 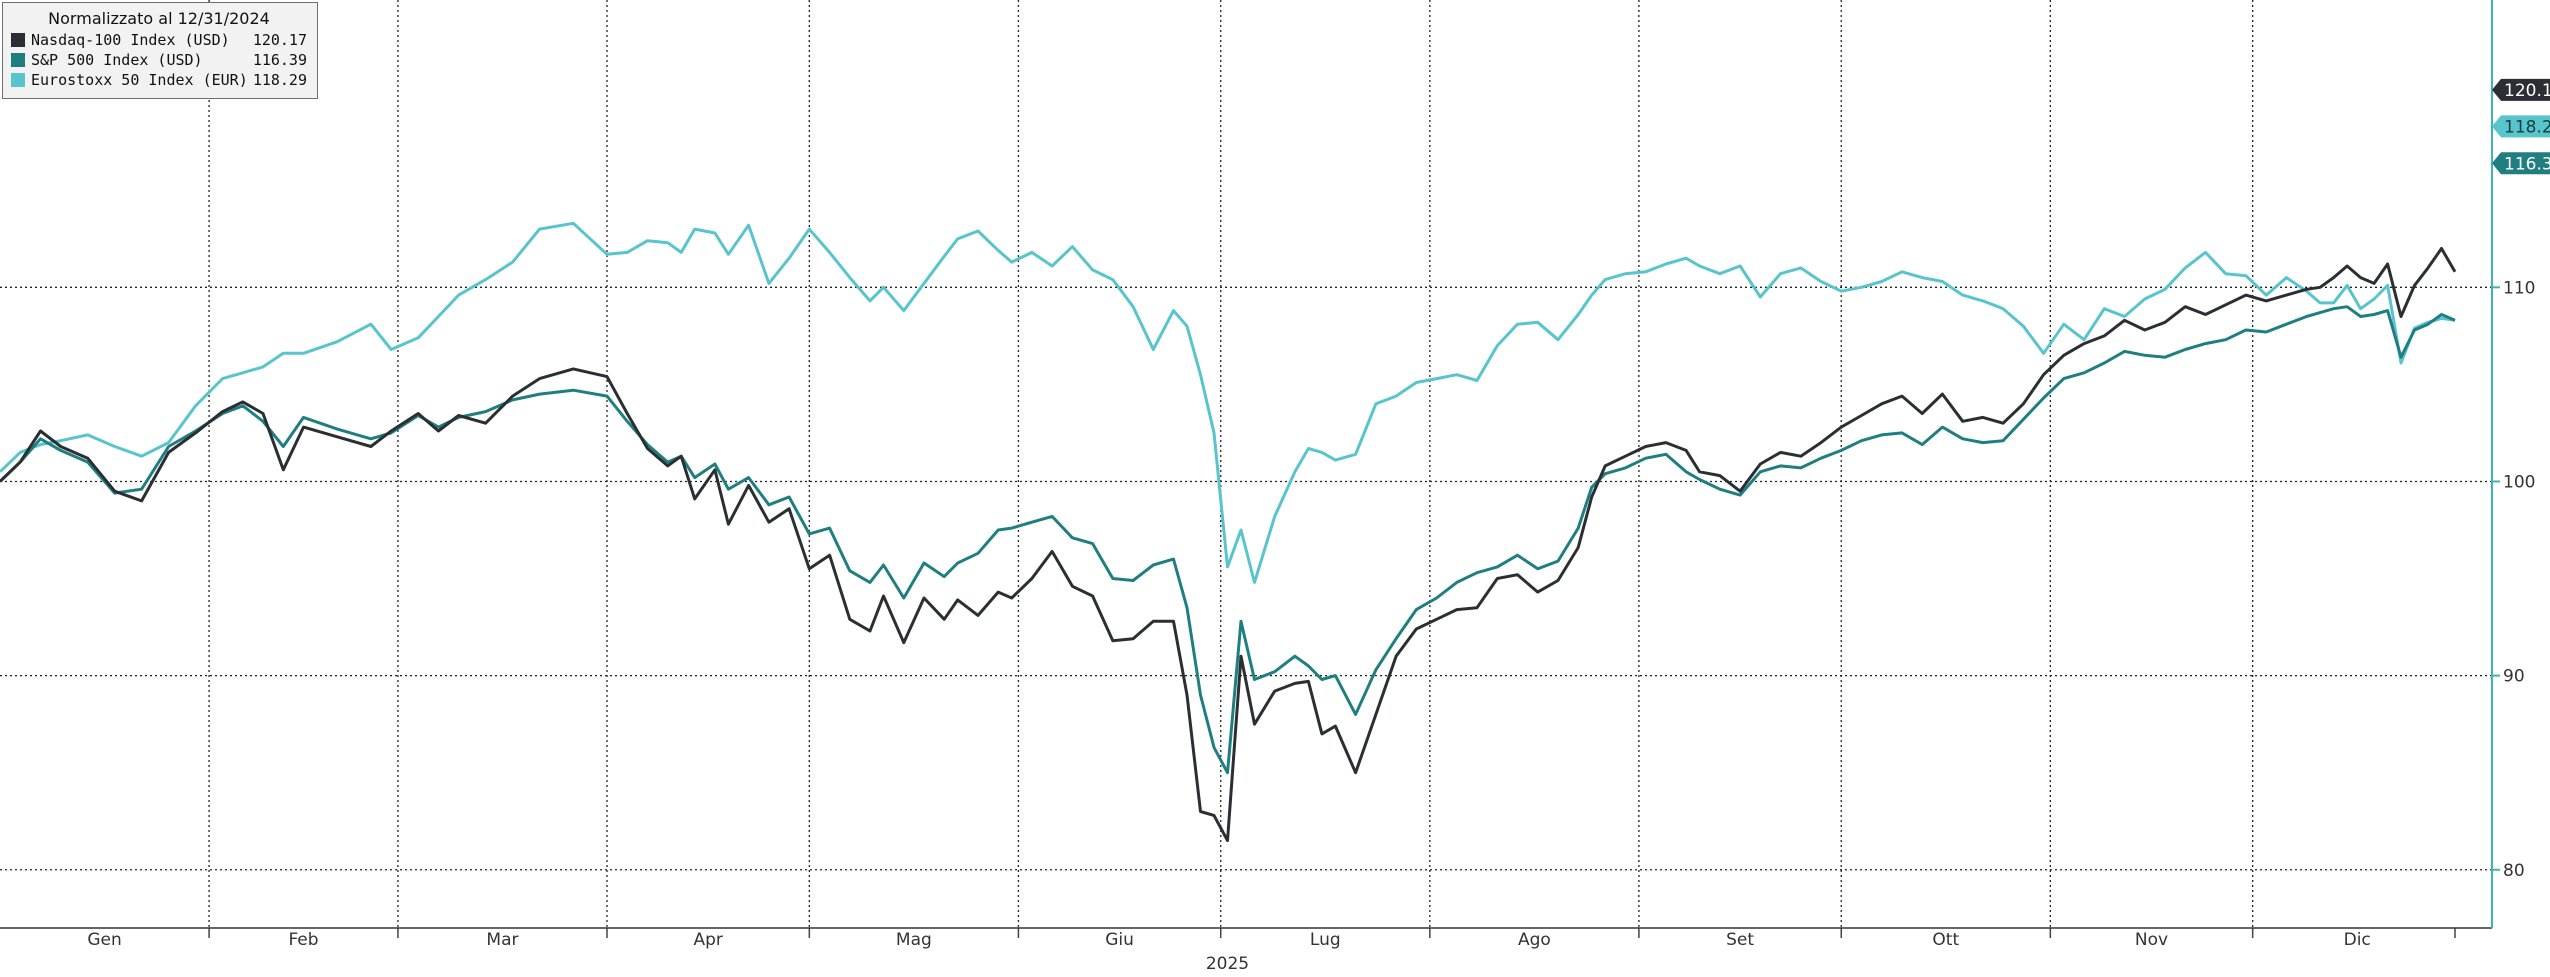 What do you see at coordinates (303, 940) in the screenshot?
I see `x-tick-label-Feb: Feb` at bounding box center [303, 940].